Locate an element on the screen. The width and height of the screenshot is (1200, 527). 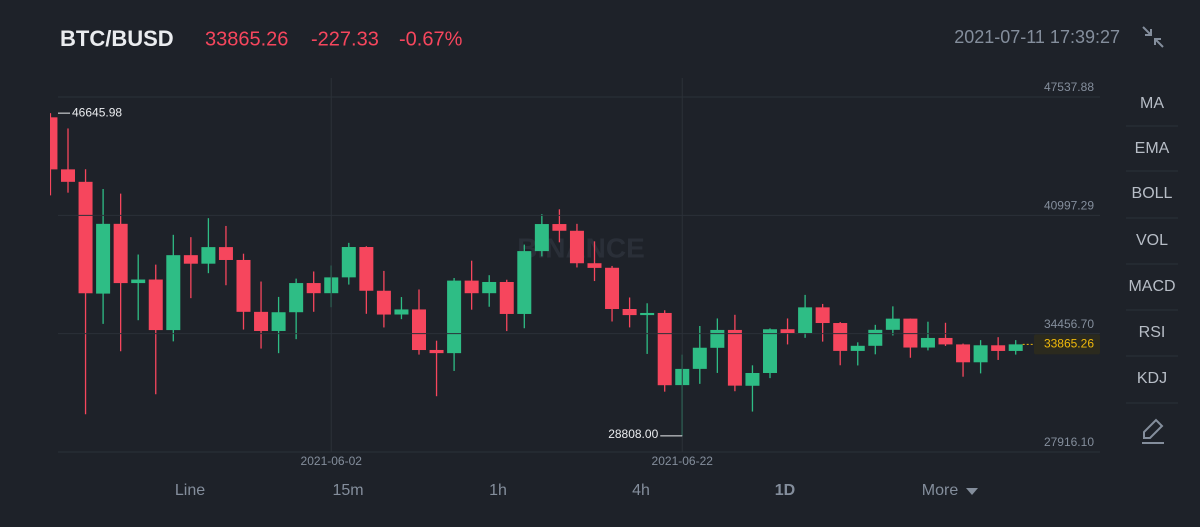
min-label: 28808.00 is located at coordinates (633, 434).